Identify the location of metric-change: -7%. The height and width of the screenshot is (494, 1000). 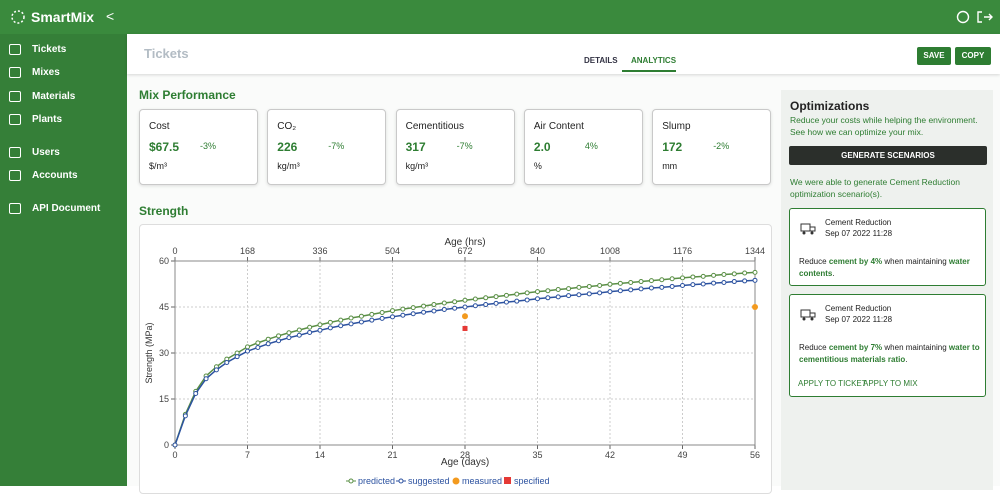
(336, 146).